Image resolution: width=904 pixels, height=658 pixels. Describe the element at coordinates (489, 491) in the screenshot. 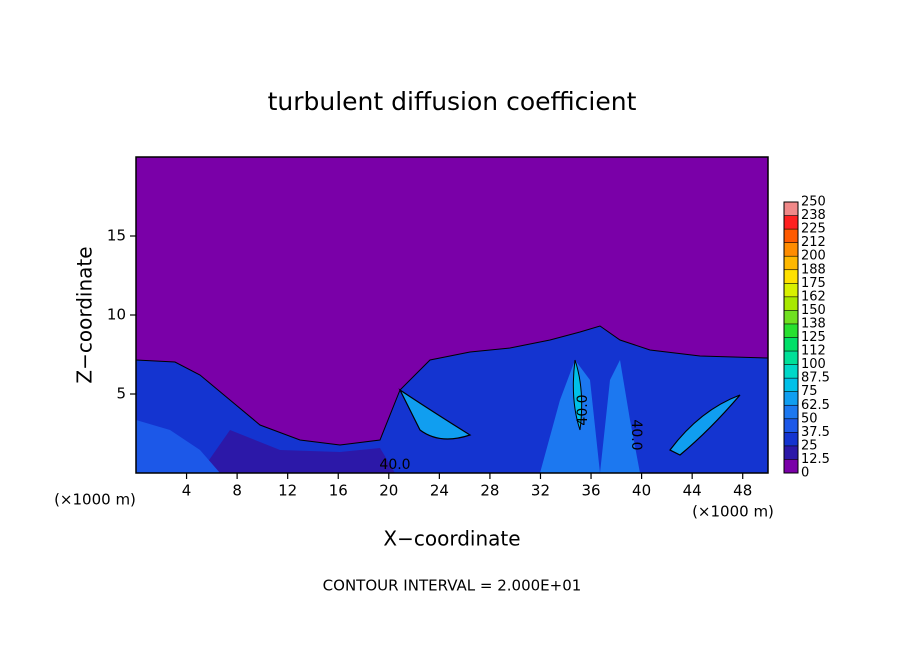

I see `x-tick-label: 28` at that location.